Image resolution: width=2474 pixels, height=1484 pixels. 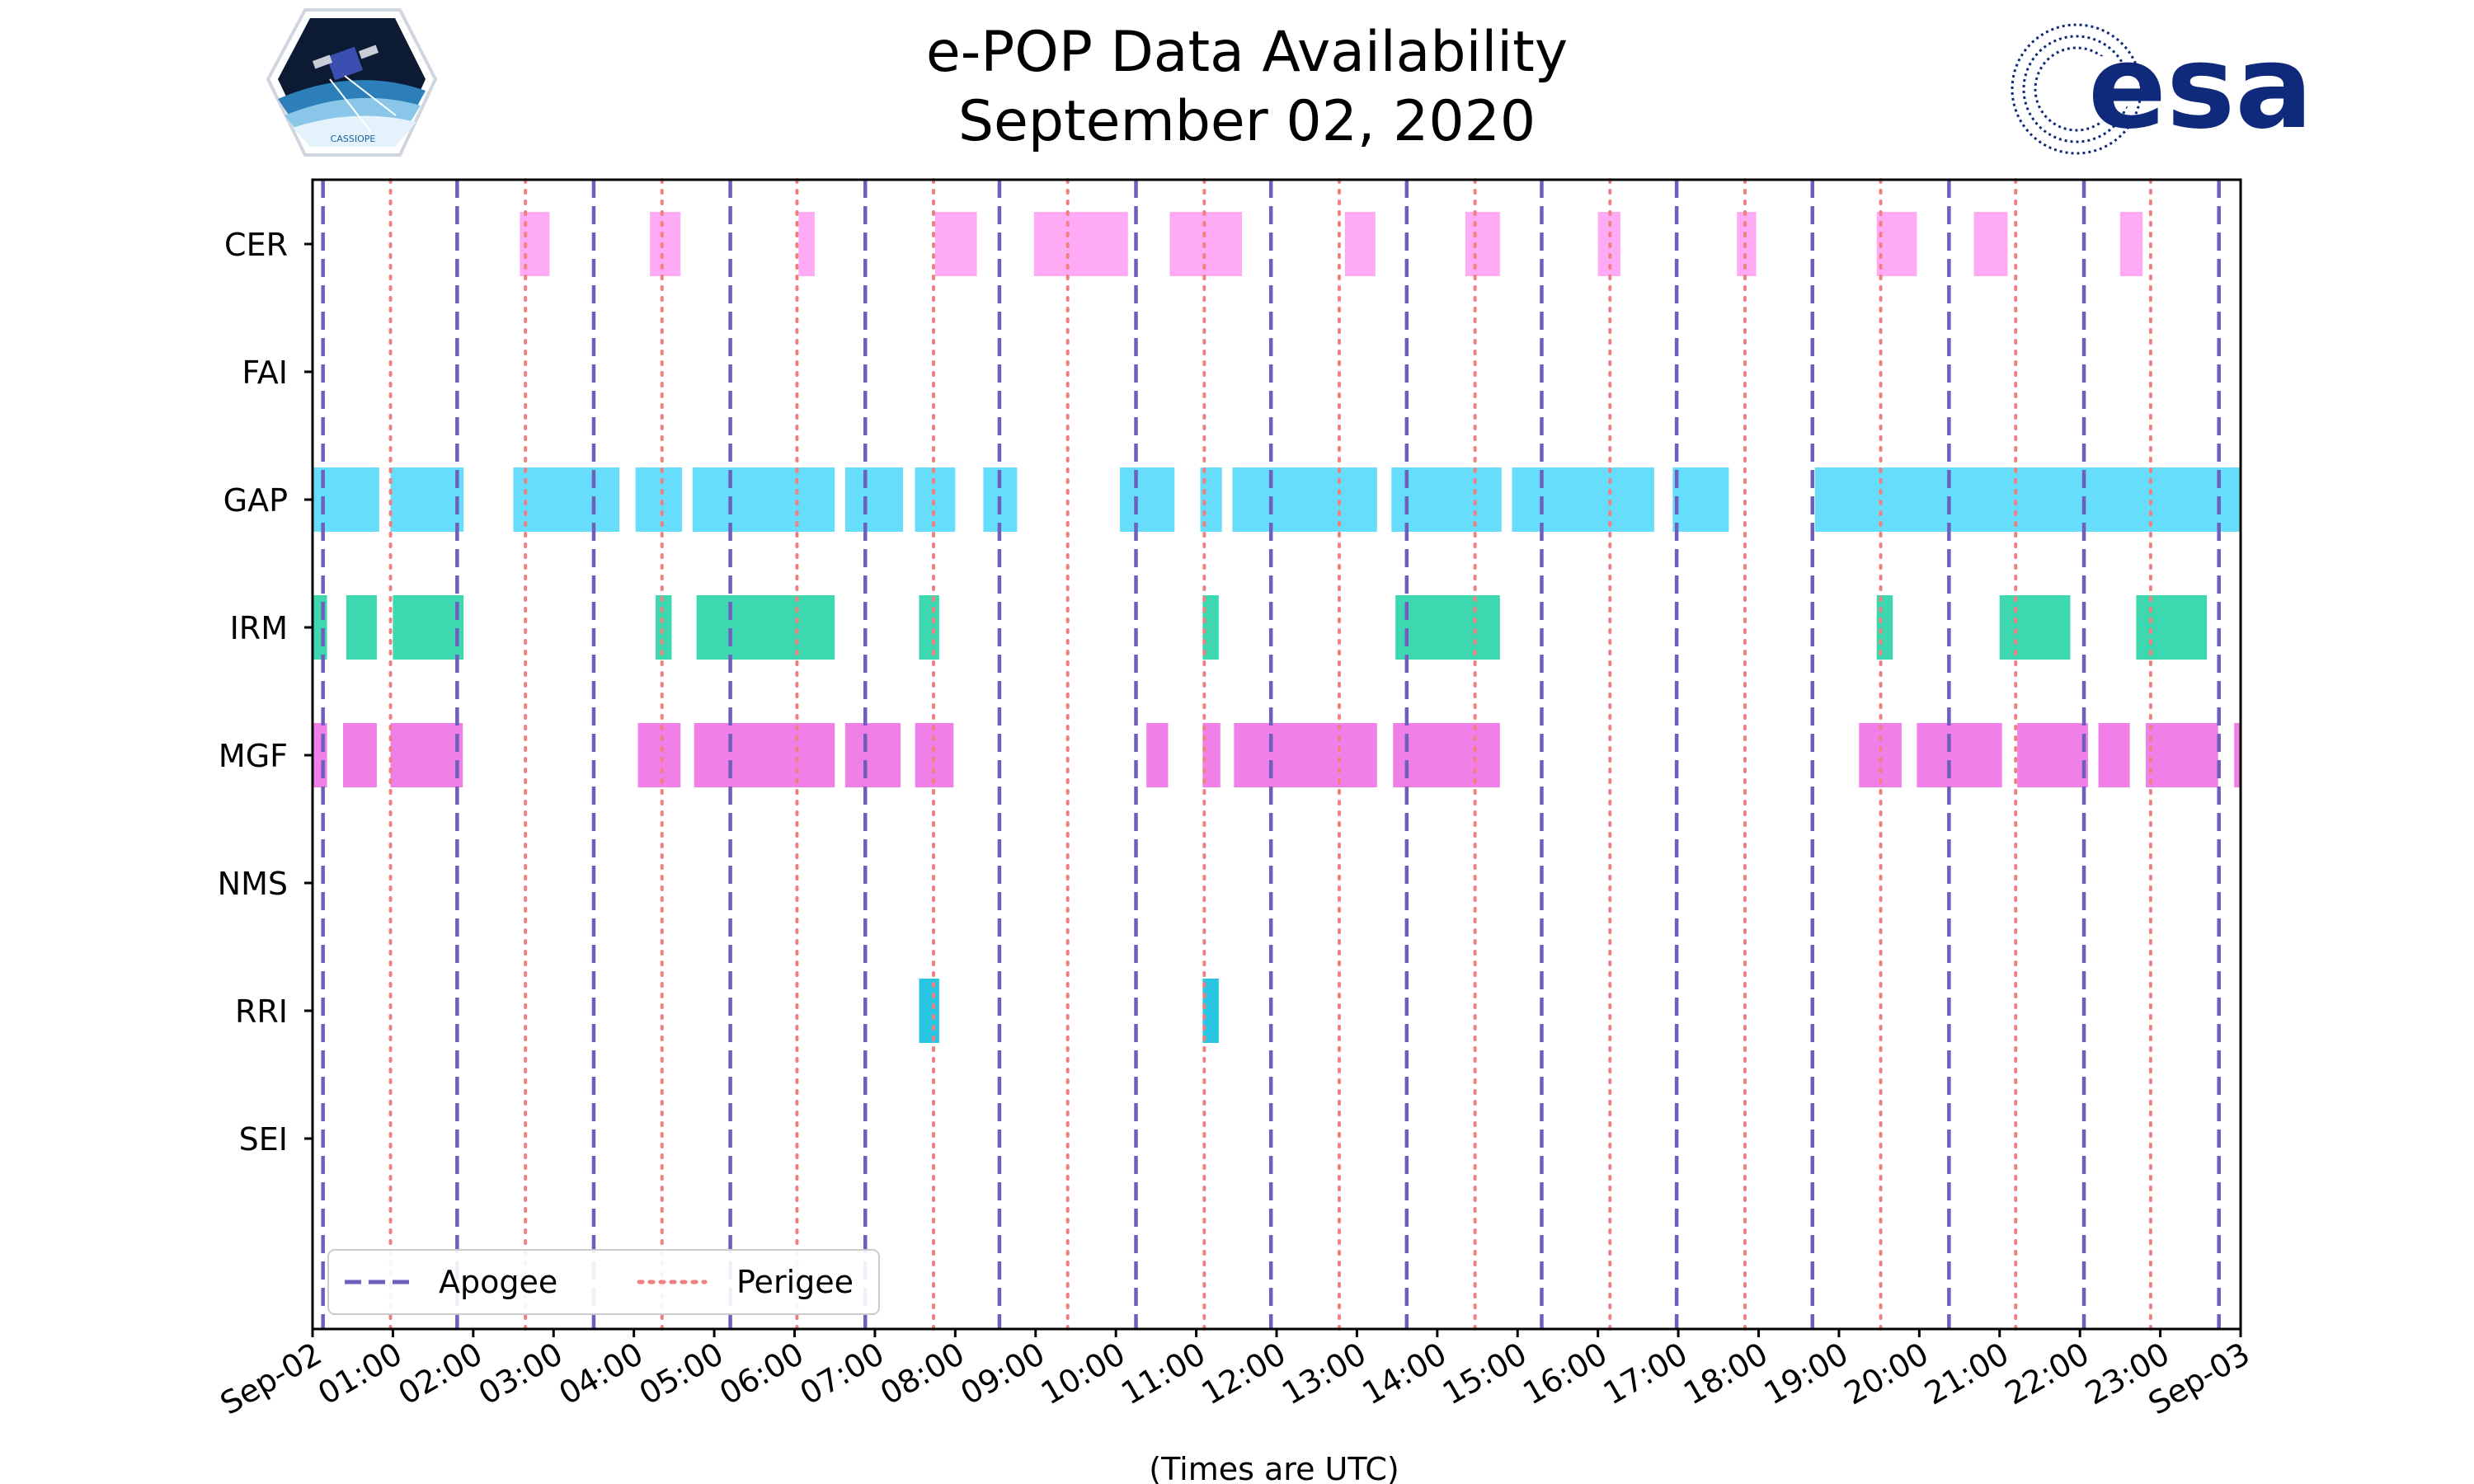 What do you see at coordinates (2047, 1374) in the screenshot?
I see `x-tick-label-22: 22:00` at bounding box center [2047, 1374].